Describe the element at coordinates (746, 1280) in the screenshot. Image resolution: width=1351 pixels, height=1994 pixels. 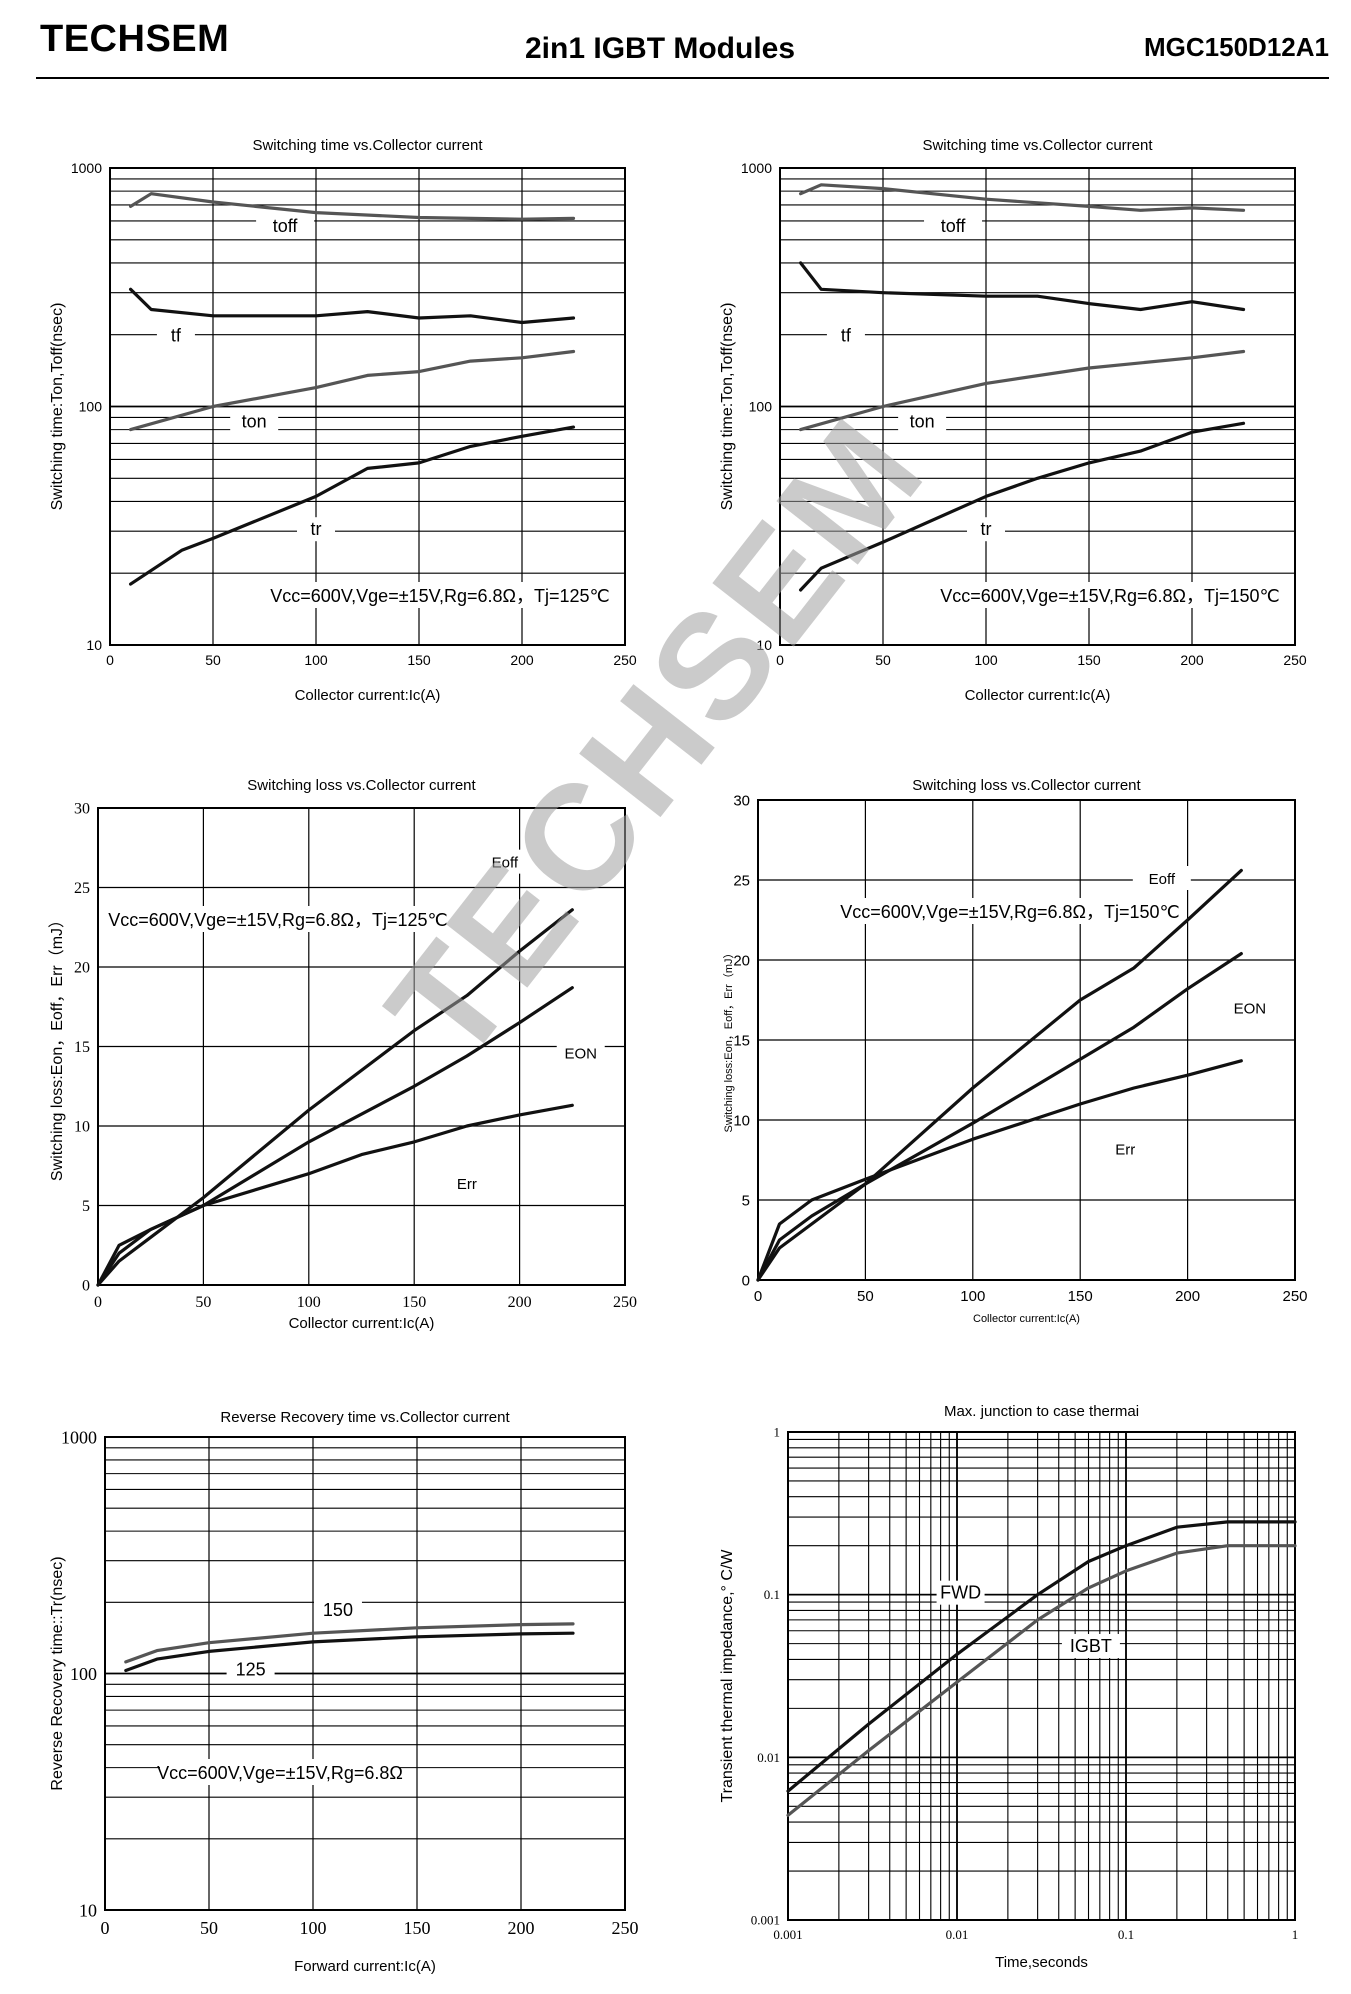
I see `y-tick-label: 0` at that location.